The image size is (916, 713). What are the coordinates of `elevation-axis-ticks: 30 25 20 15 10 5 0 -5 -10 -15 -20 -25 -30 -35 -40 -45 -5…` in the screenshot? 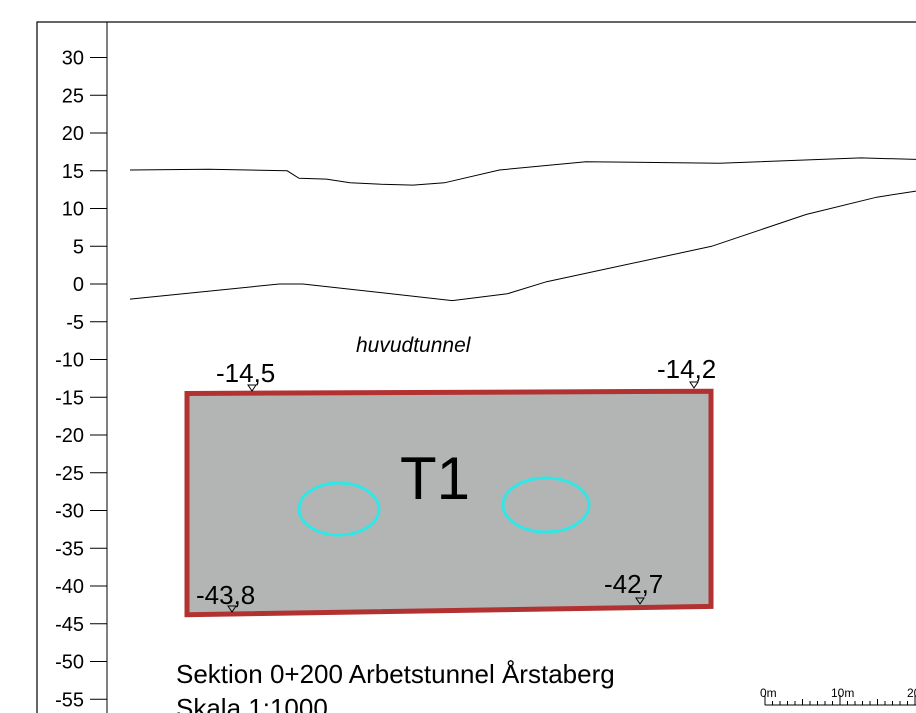 It's located at (81, 379).